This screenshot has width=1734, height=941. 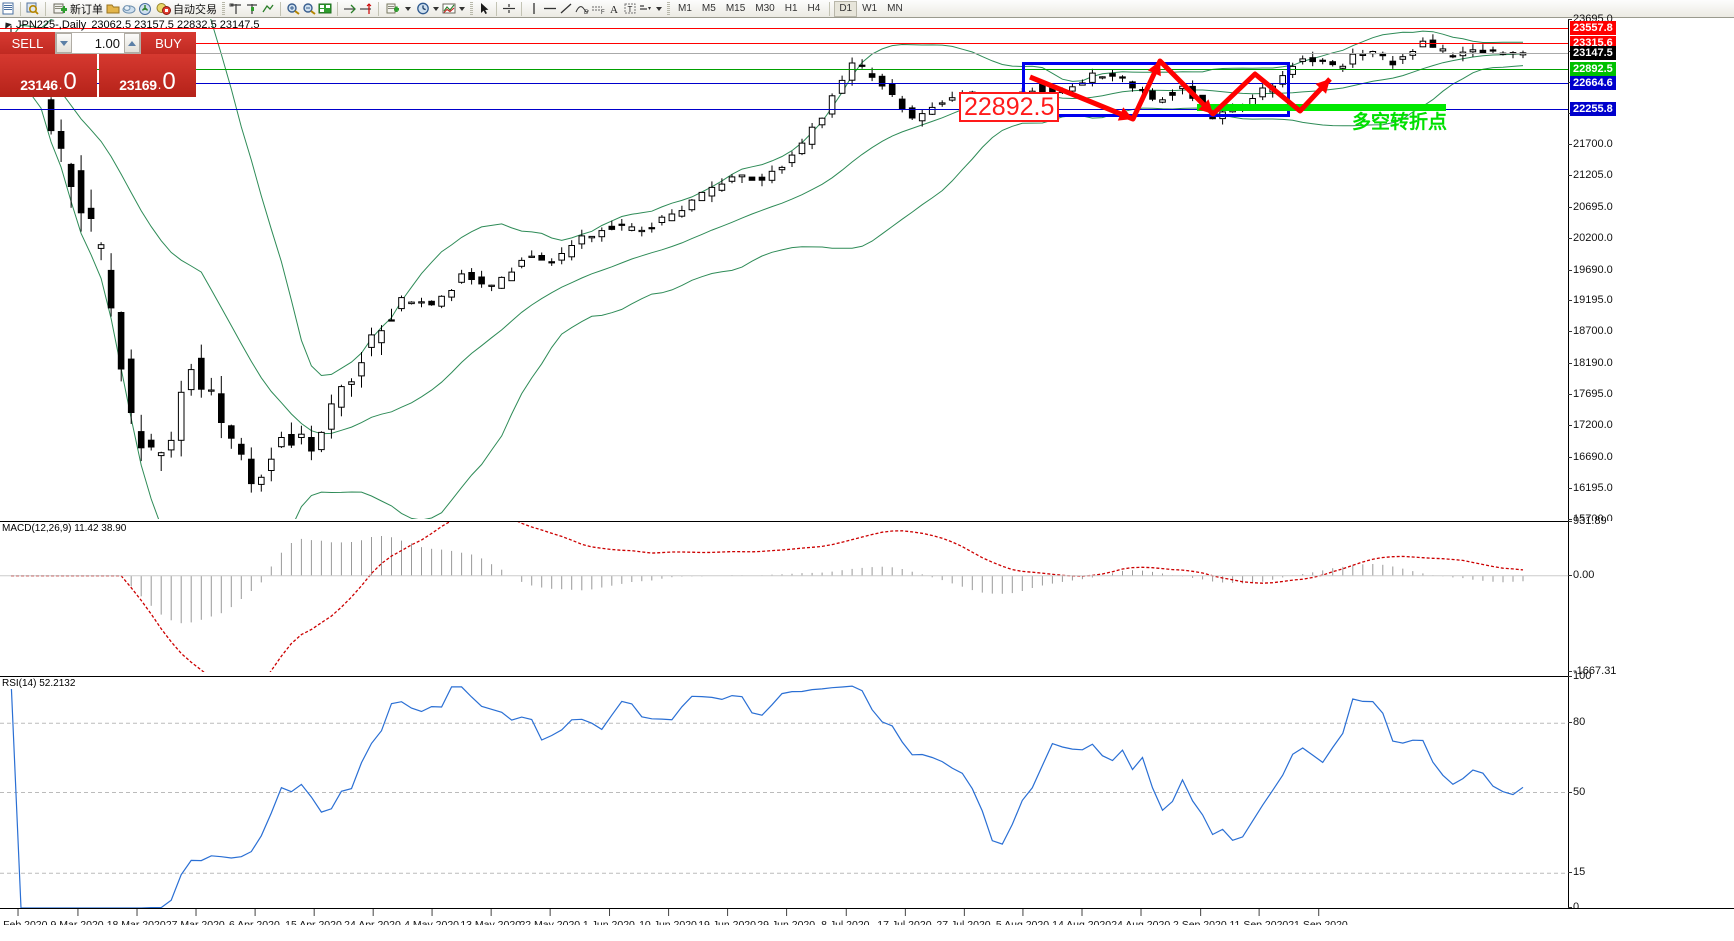 I want to click on main-toolbar: 新订单 自动交易, so click(x=867, y=9).